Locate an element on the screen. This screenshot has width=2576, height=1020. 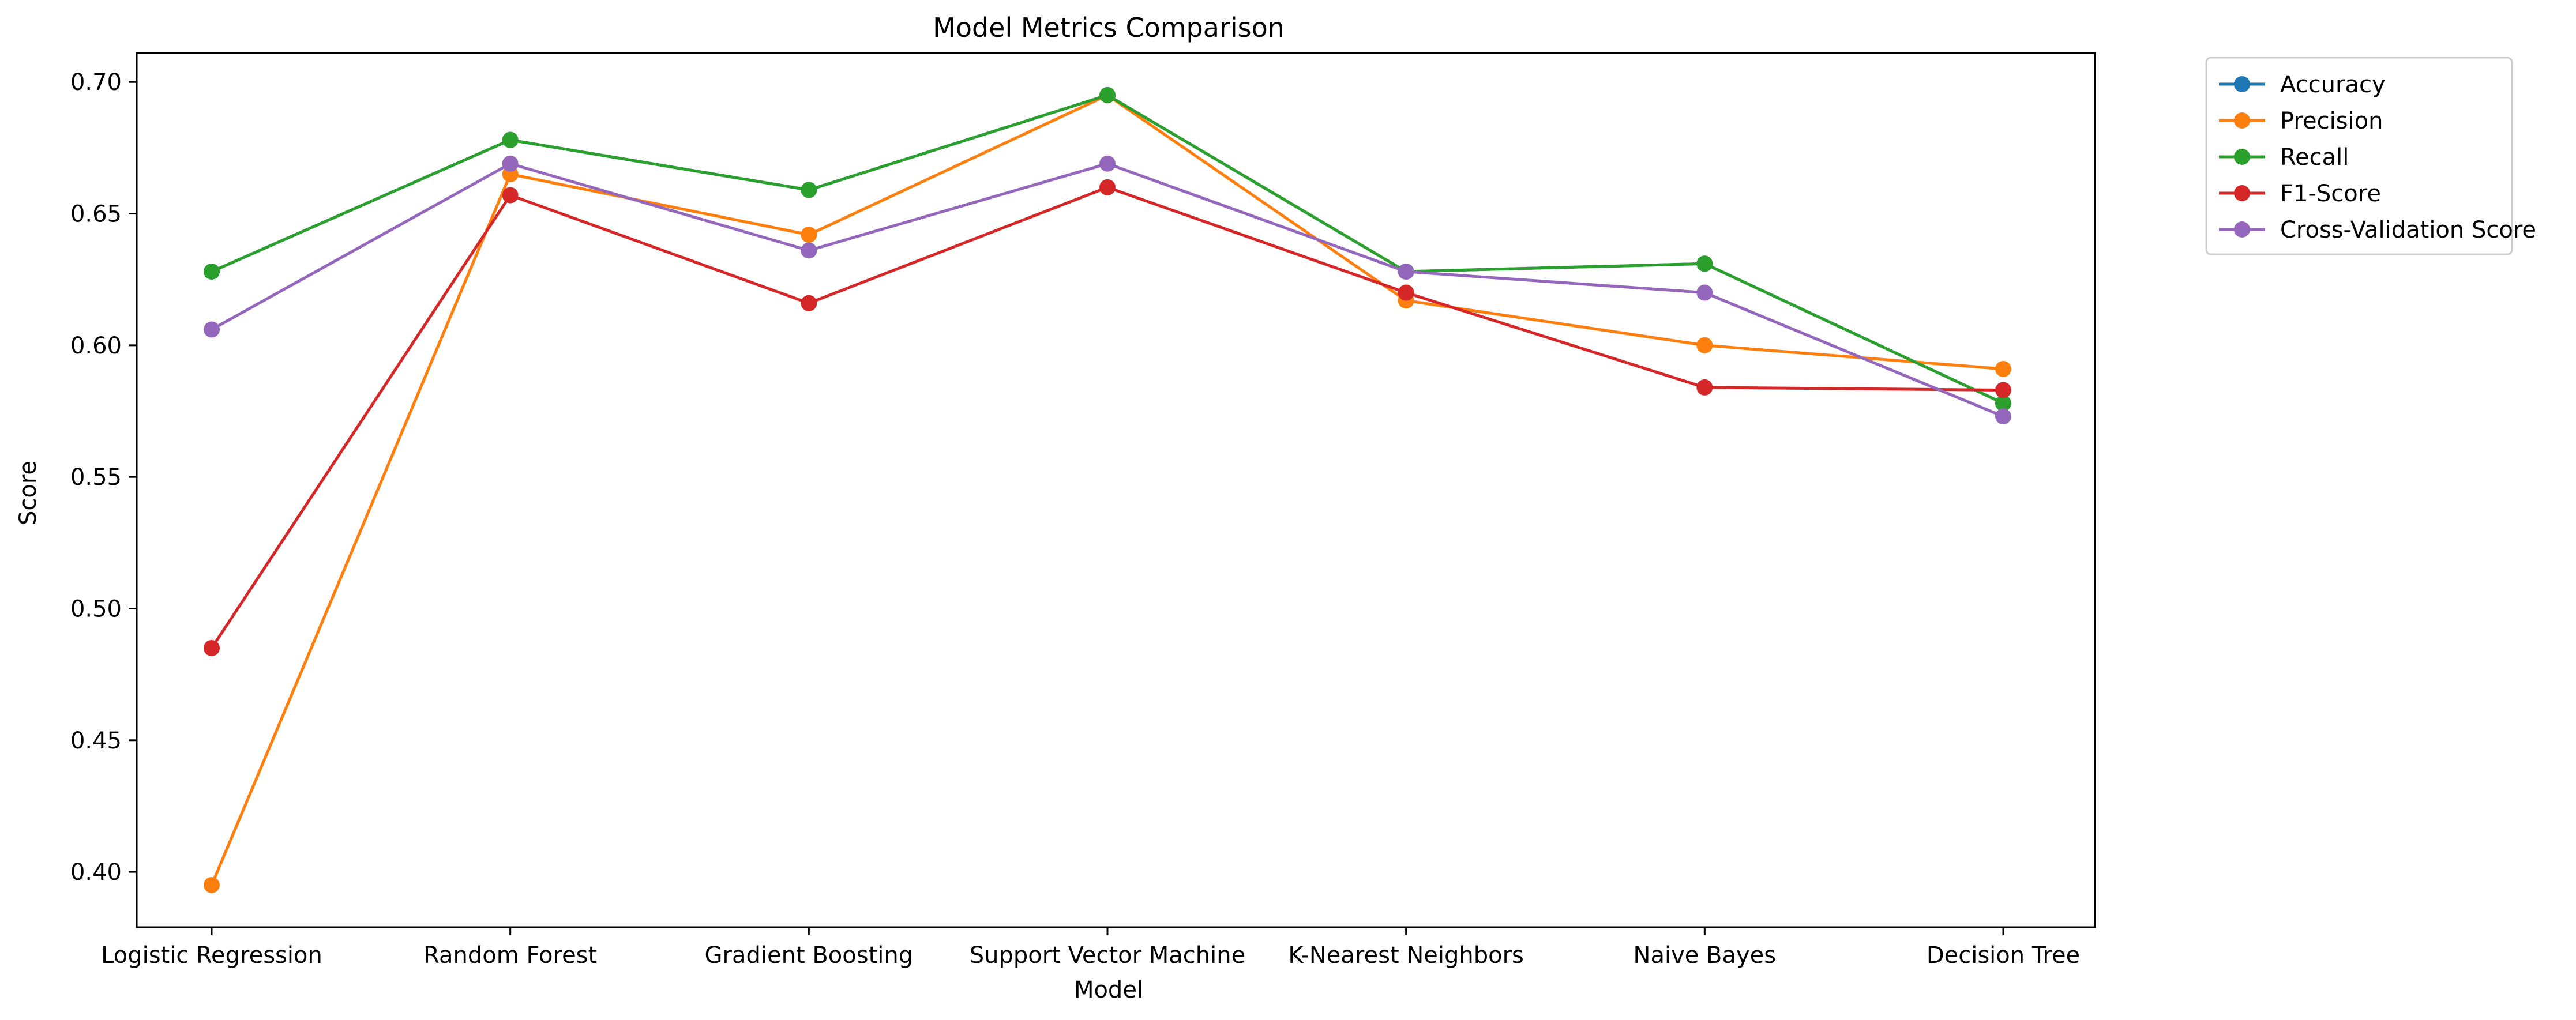
x-tick-label: Random Forest is located at coordinates (510, 955).